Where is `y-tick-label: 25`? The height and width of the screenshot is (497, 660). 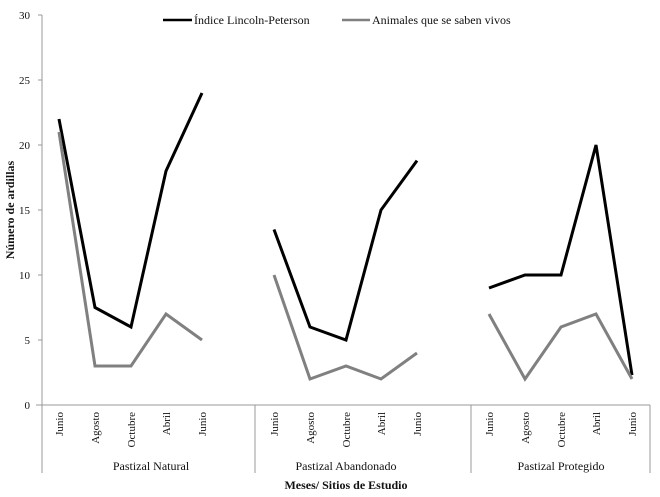
y-tick-label: 25 is located at coordinates (25, 81).